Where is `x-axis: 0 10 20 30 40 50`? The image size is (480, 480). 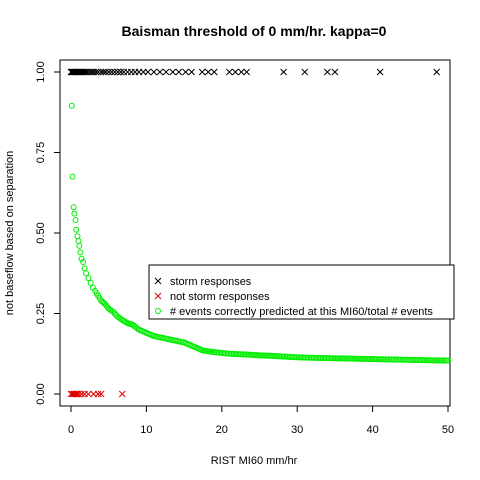 x-axis: 0 10 20 30 40 50 is located at coordinates (261, 421).